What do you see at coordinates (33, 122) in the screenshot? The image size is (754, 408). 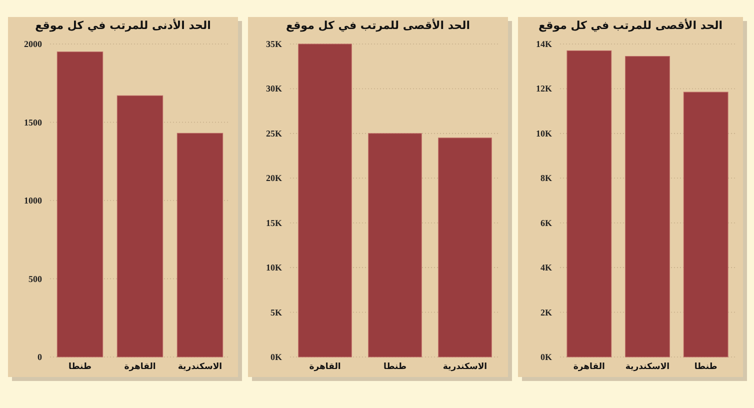 I see `y-tick-label: 1500` at bounding box center [33, 122].